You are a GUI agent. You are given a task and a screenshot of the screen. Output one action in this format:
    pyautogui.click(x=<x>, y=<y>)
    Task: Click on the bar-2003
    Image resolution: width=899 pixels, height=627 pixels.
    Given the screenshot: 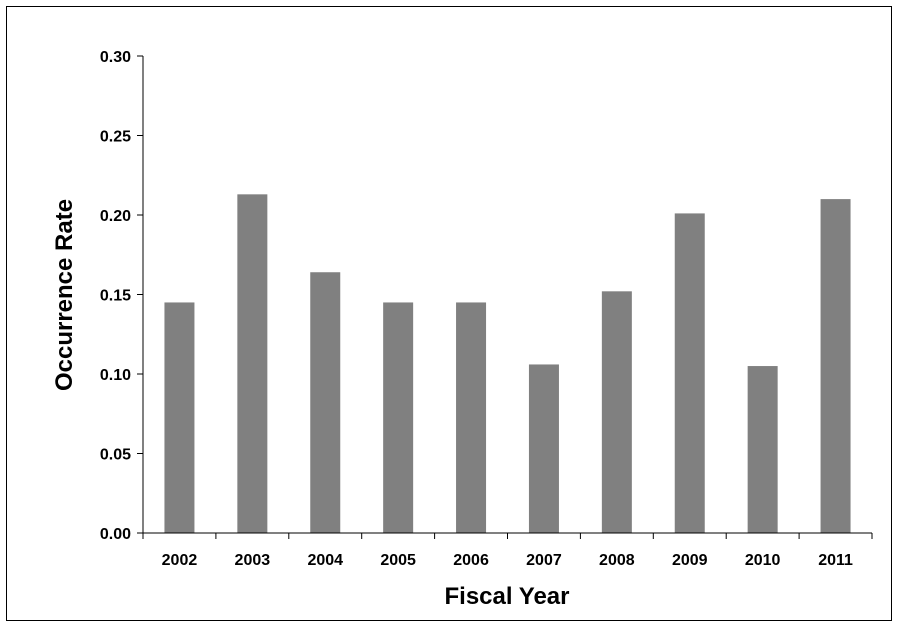 What is the action you would take?
    pyautogui.click(x=252, y=363)
    